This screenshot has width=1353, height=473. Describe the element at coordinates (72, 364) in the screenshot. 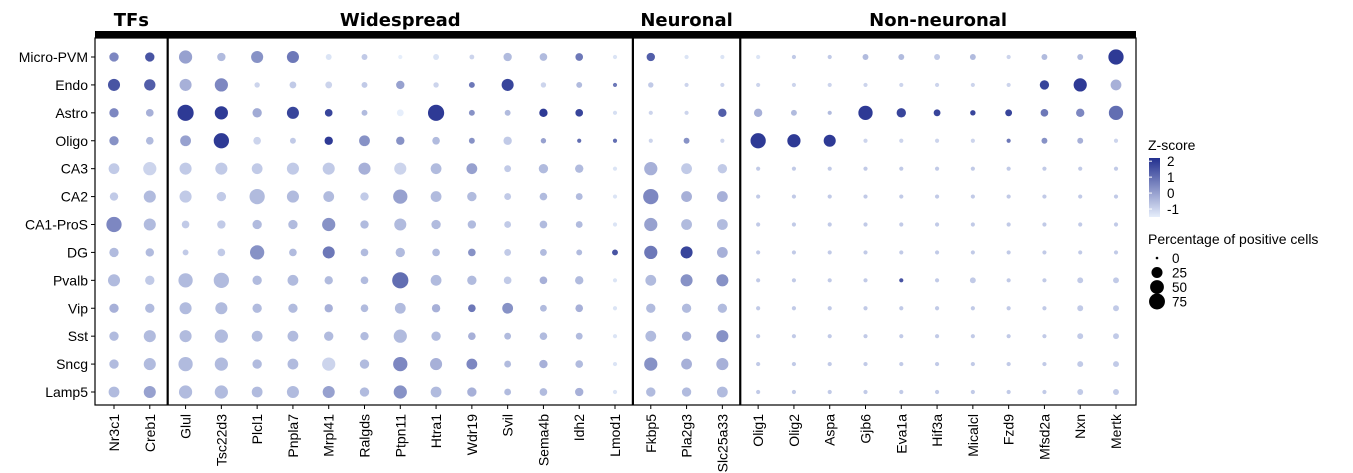

I see `row-label: Sncg` at that location.